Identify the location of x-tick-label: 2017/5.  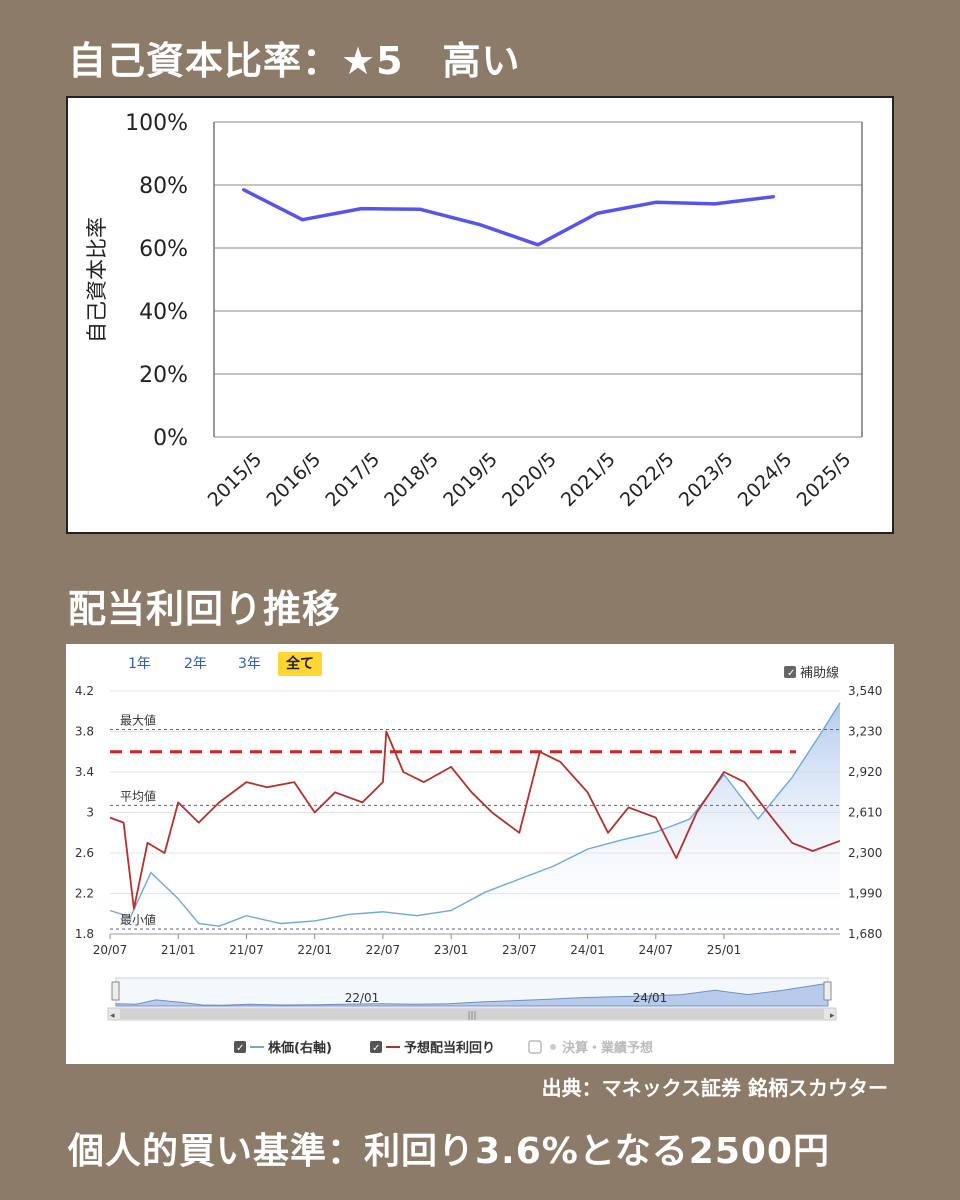
(352, 479).